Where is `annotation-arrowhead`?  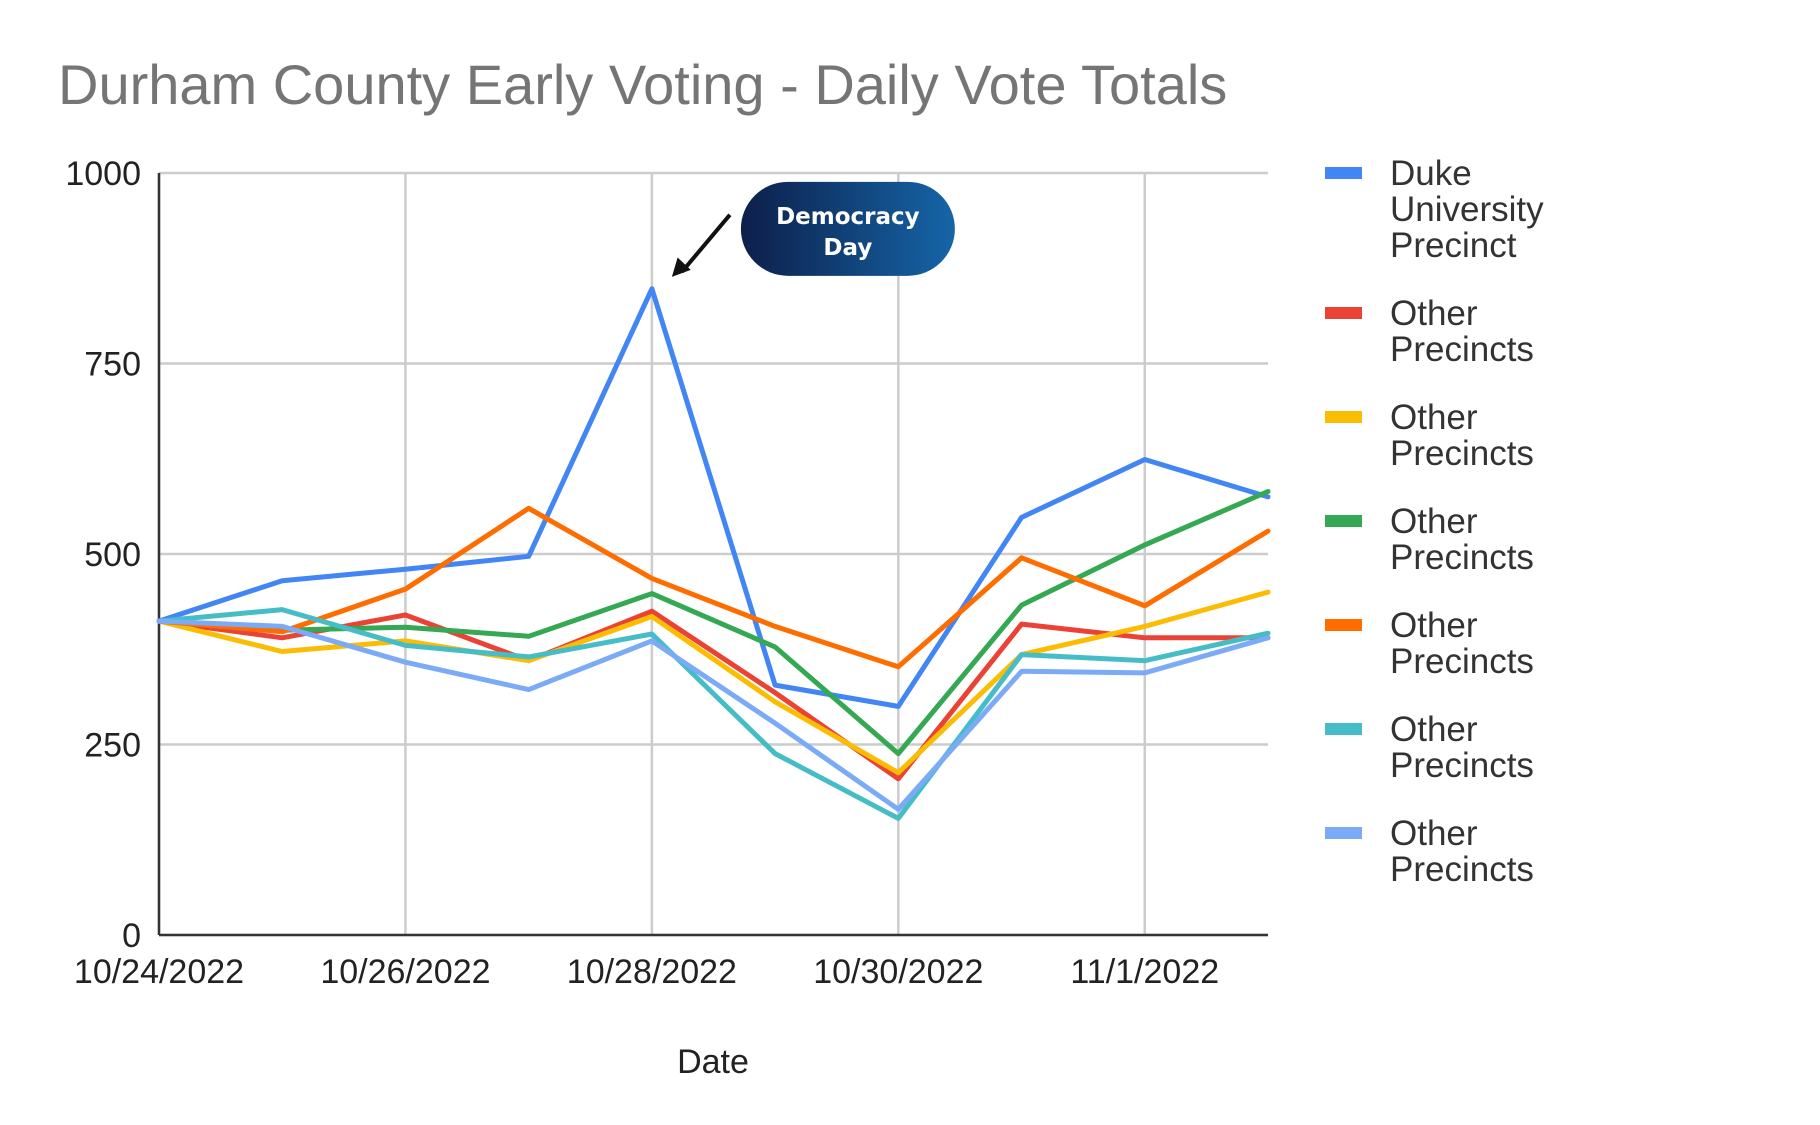
annotation-arrowhead is located at coordinates (681, 267).